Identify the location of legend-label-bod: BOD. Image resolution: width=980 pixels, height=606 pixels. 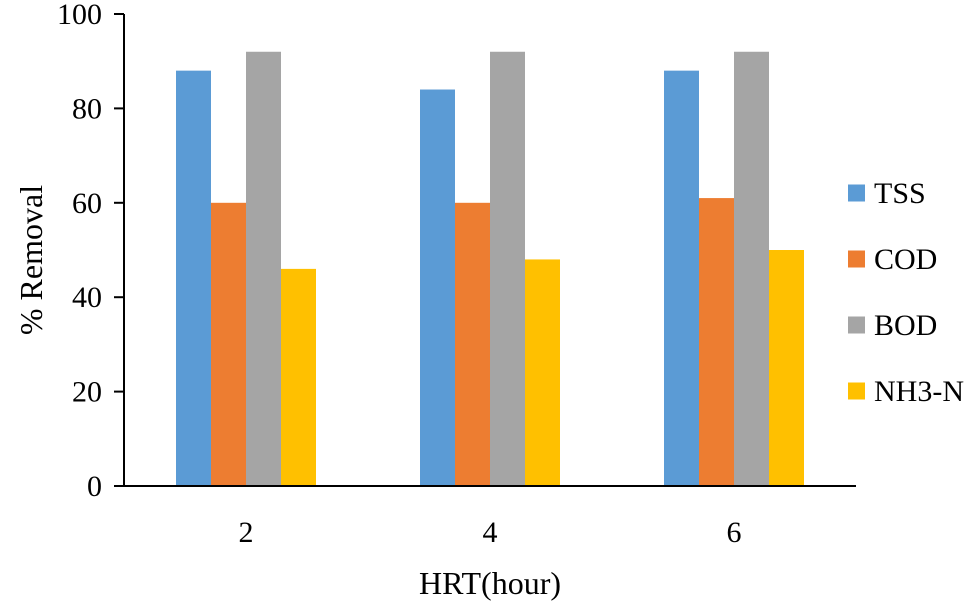
(905, 325).